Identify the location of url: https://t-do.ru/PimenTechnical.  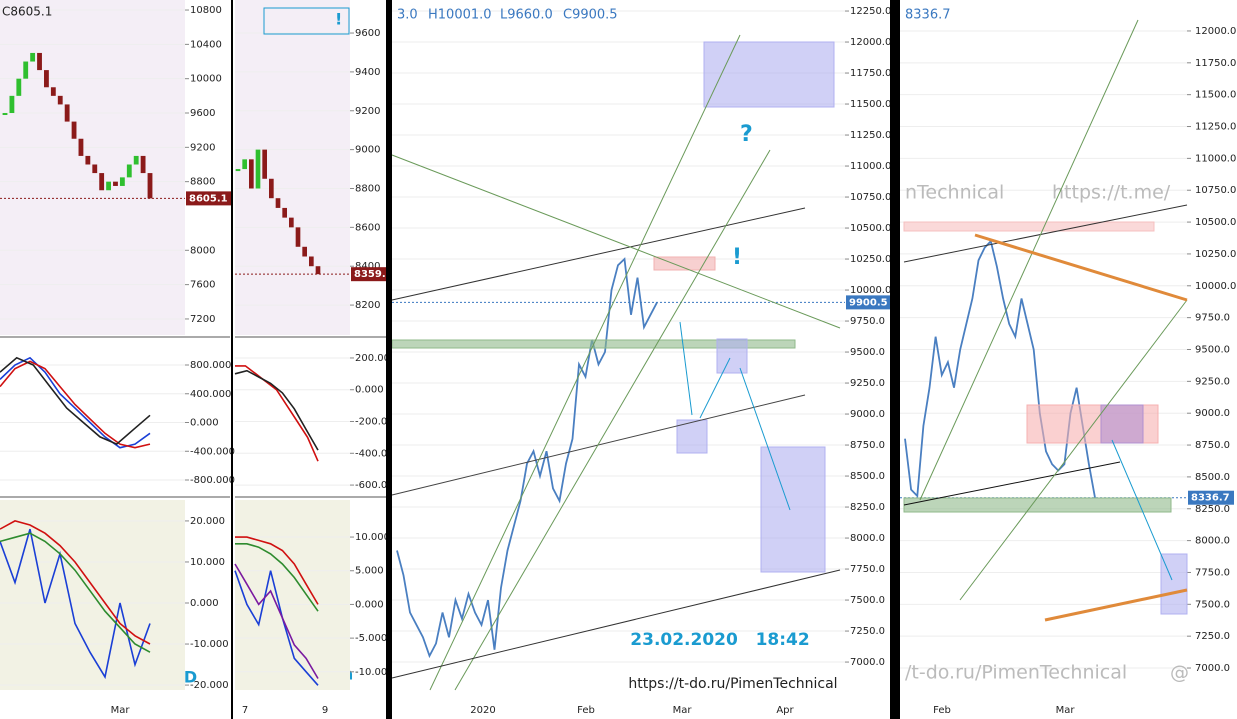
(732, 684).